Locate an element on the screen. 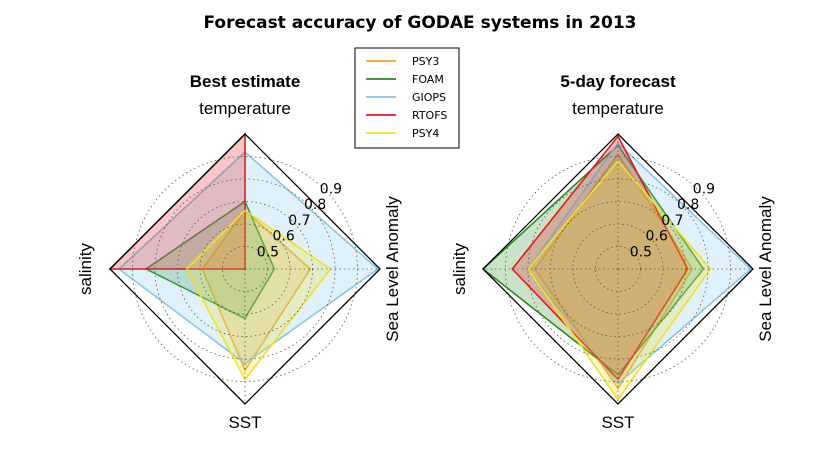 This screenshot has width=840, height=453. panel-title: 5-day forecast is located at coordinates (618, 81).